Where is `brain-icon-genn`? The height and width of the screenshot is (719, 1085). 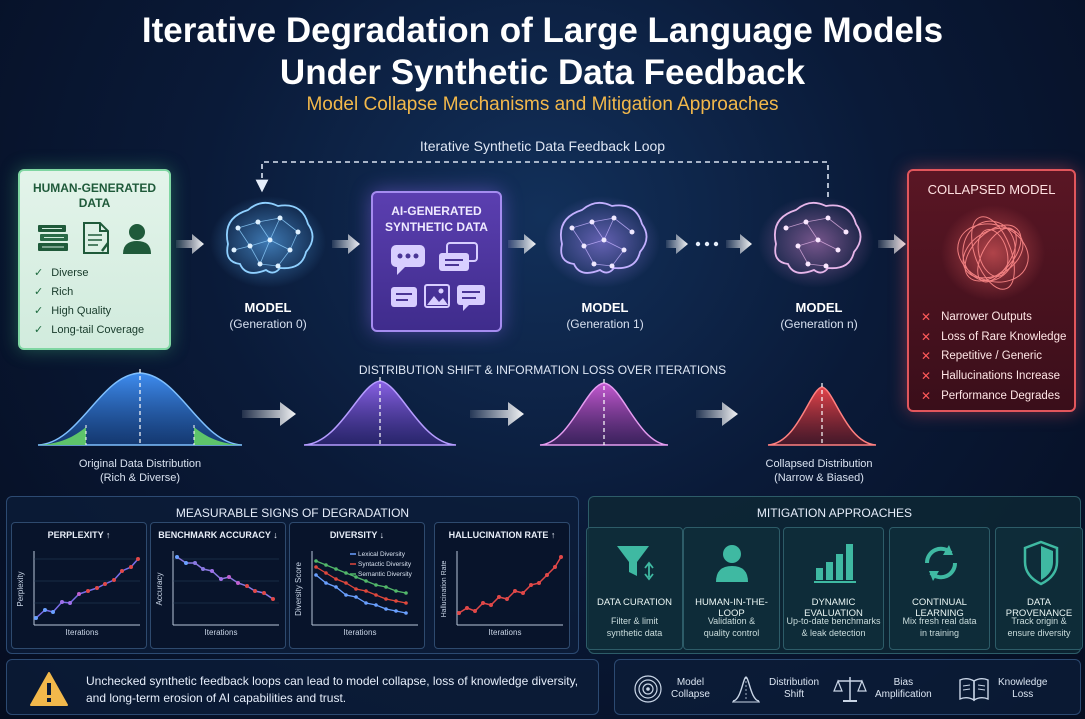
brain-icon-genn is located at coordinates (816, 242).